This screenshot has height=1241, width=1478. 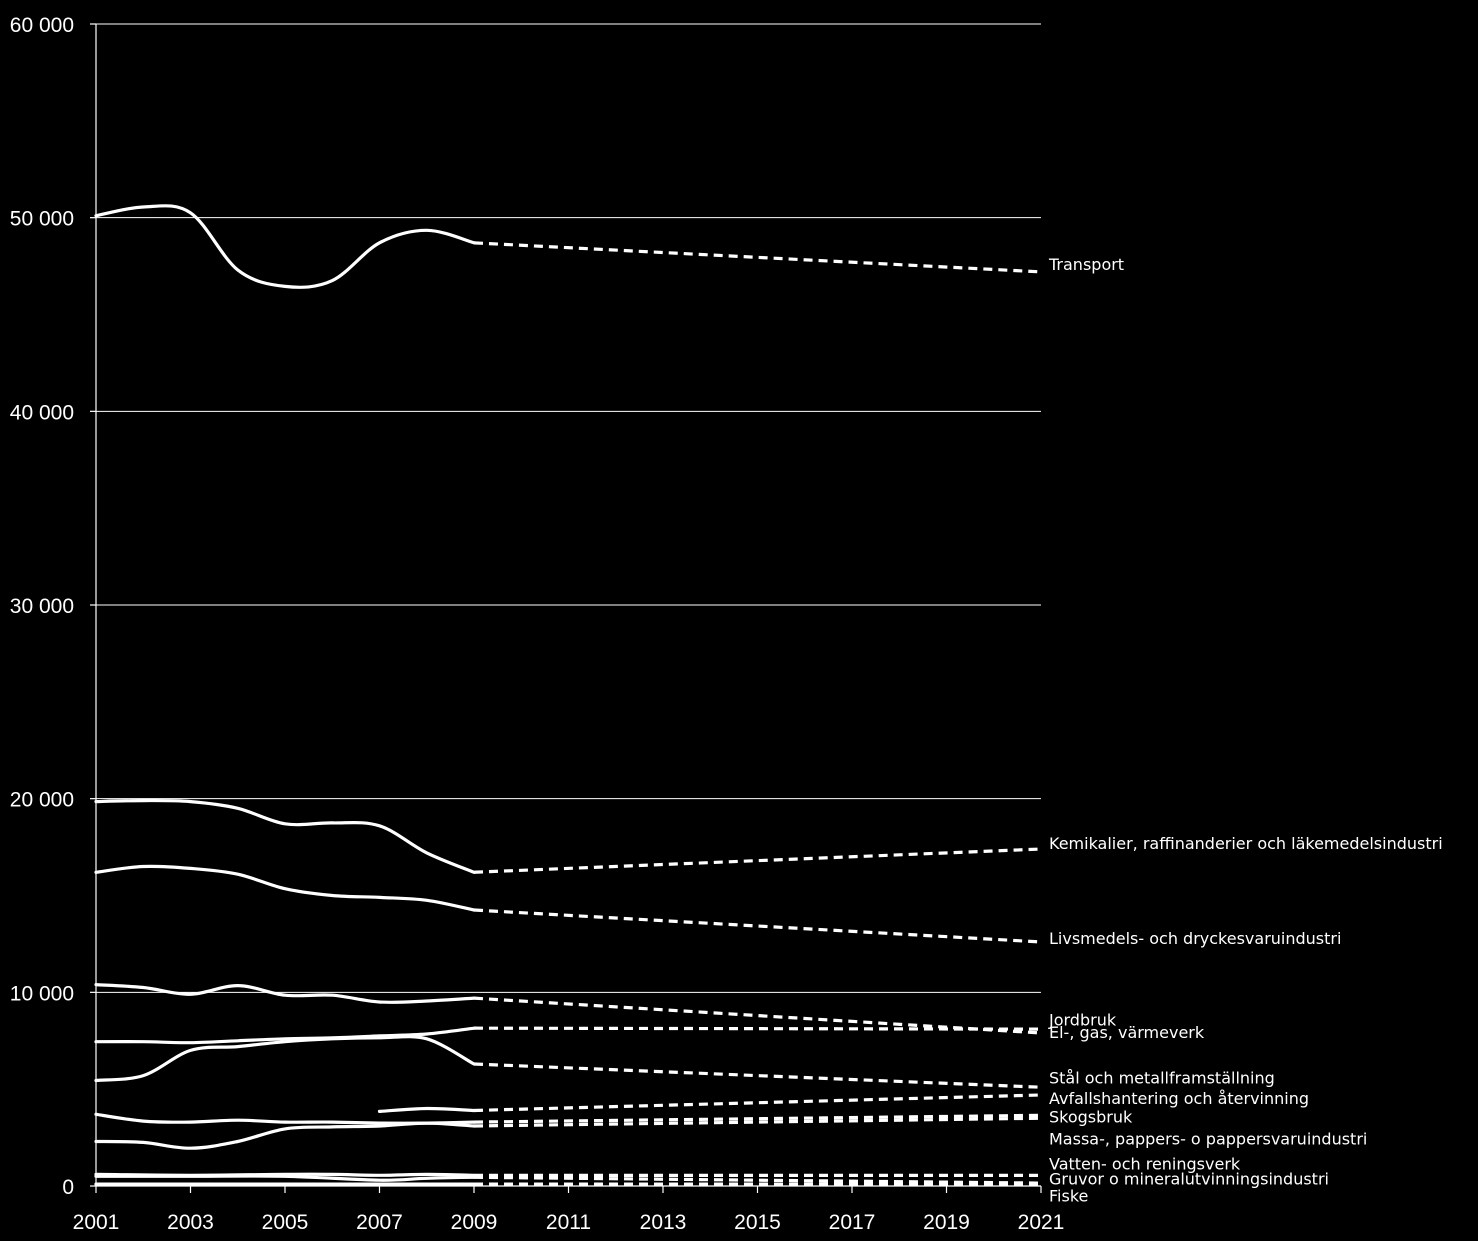 What do you see at coordinates (285, 1135) in the screenshot?
I see `series-line-massa-pappers-o-pappersvaruindustri` at bounding box center [285, 1135].